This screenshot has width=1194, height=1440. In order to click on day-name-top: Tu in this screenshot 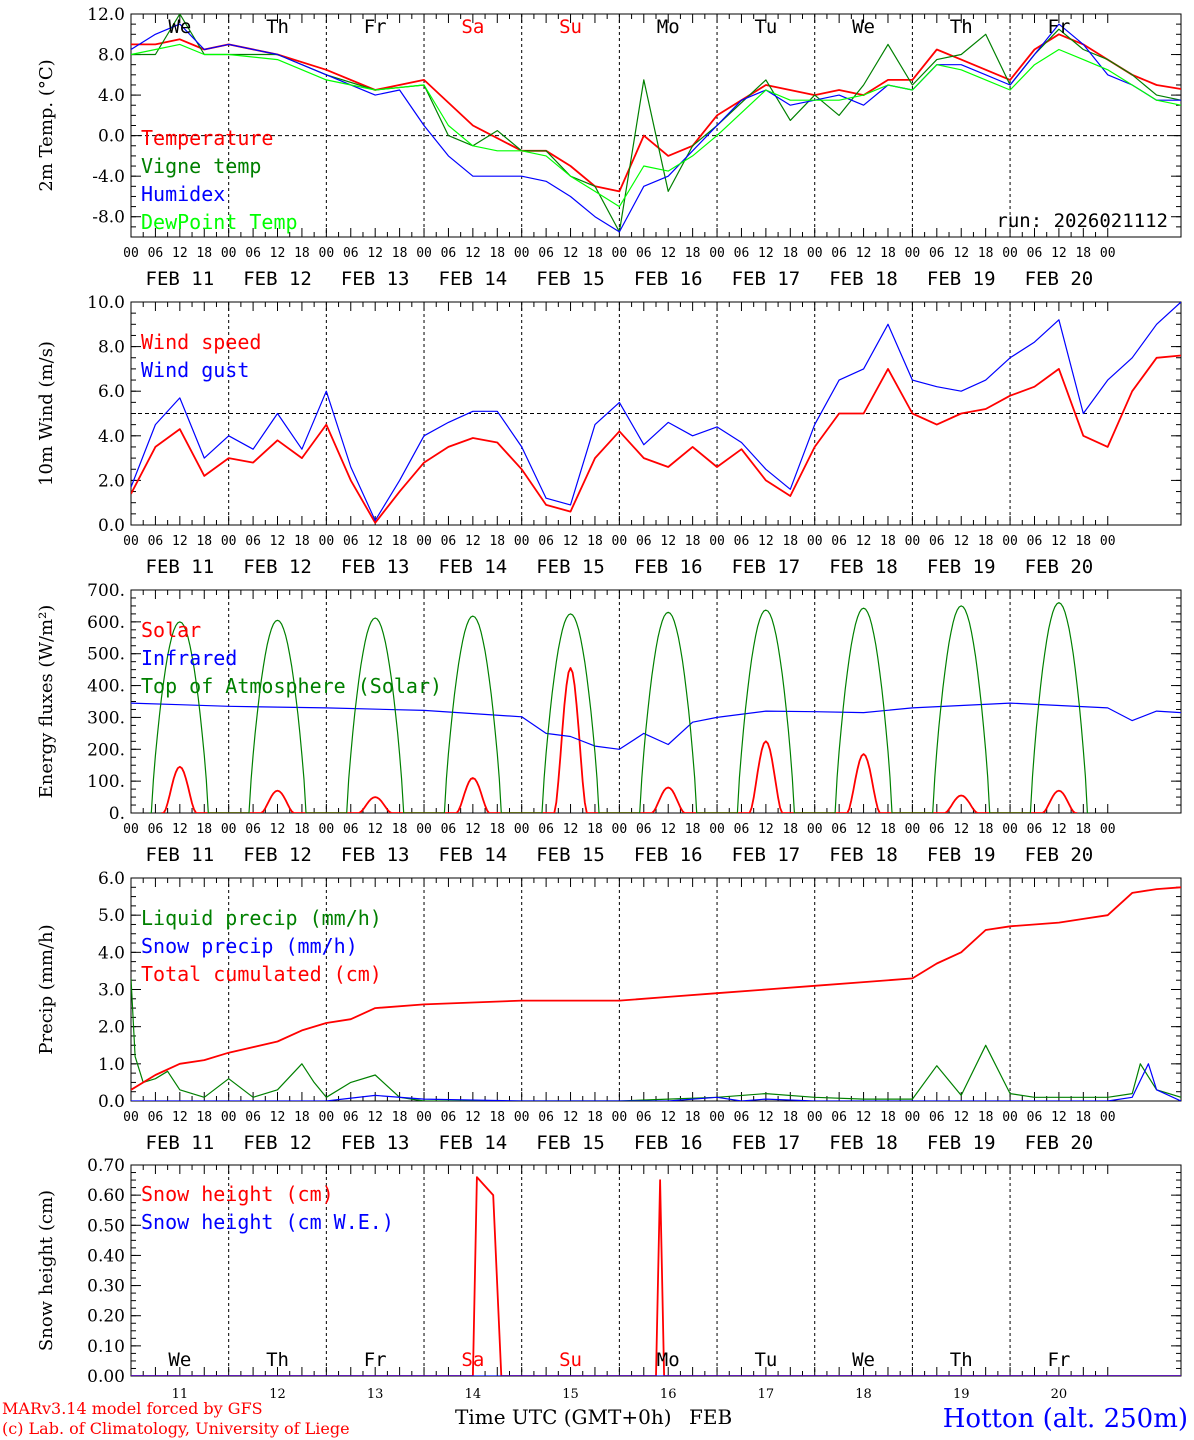, I will do `click(765, 27)`.